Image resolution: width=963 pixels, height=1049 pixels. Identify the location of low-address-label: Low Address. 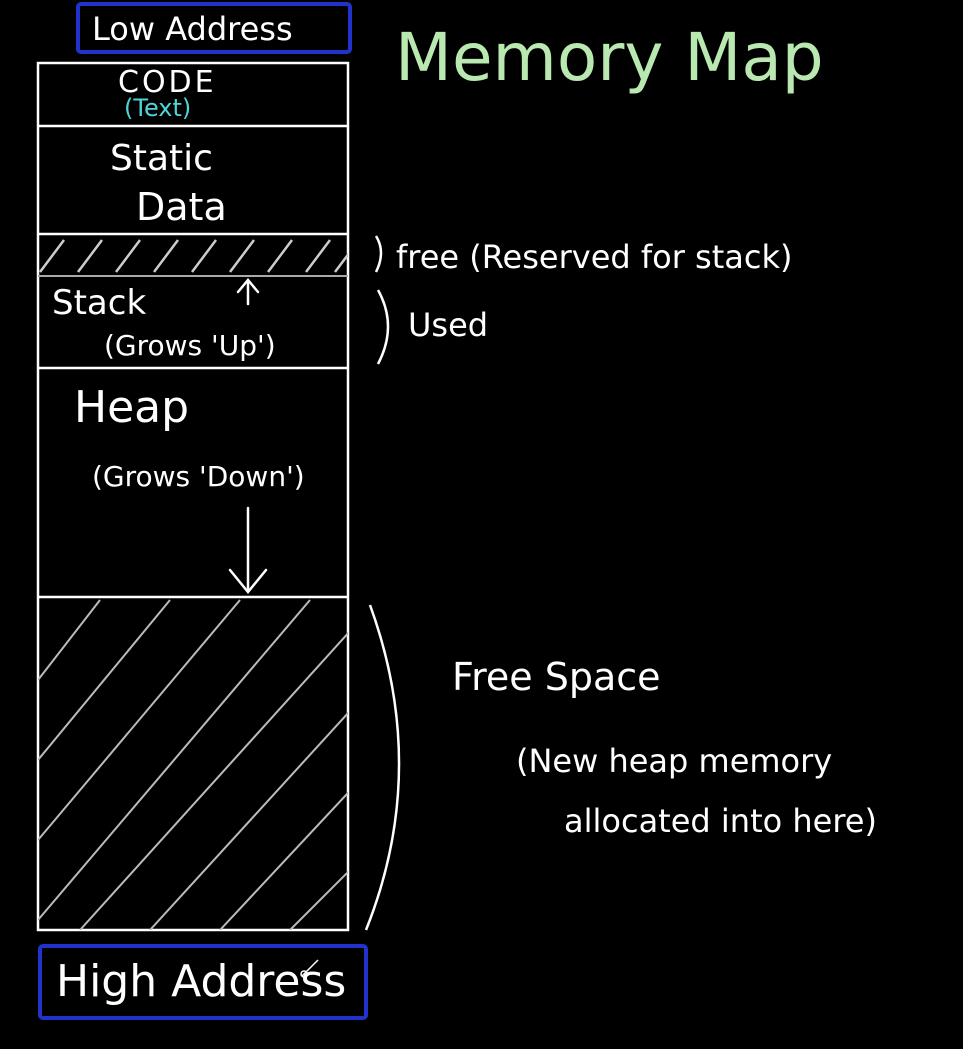
(192, 29).